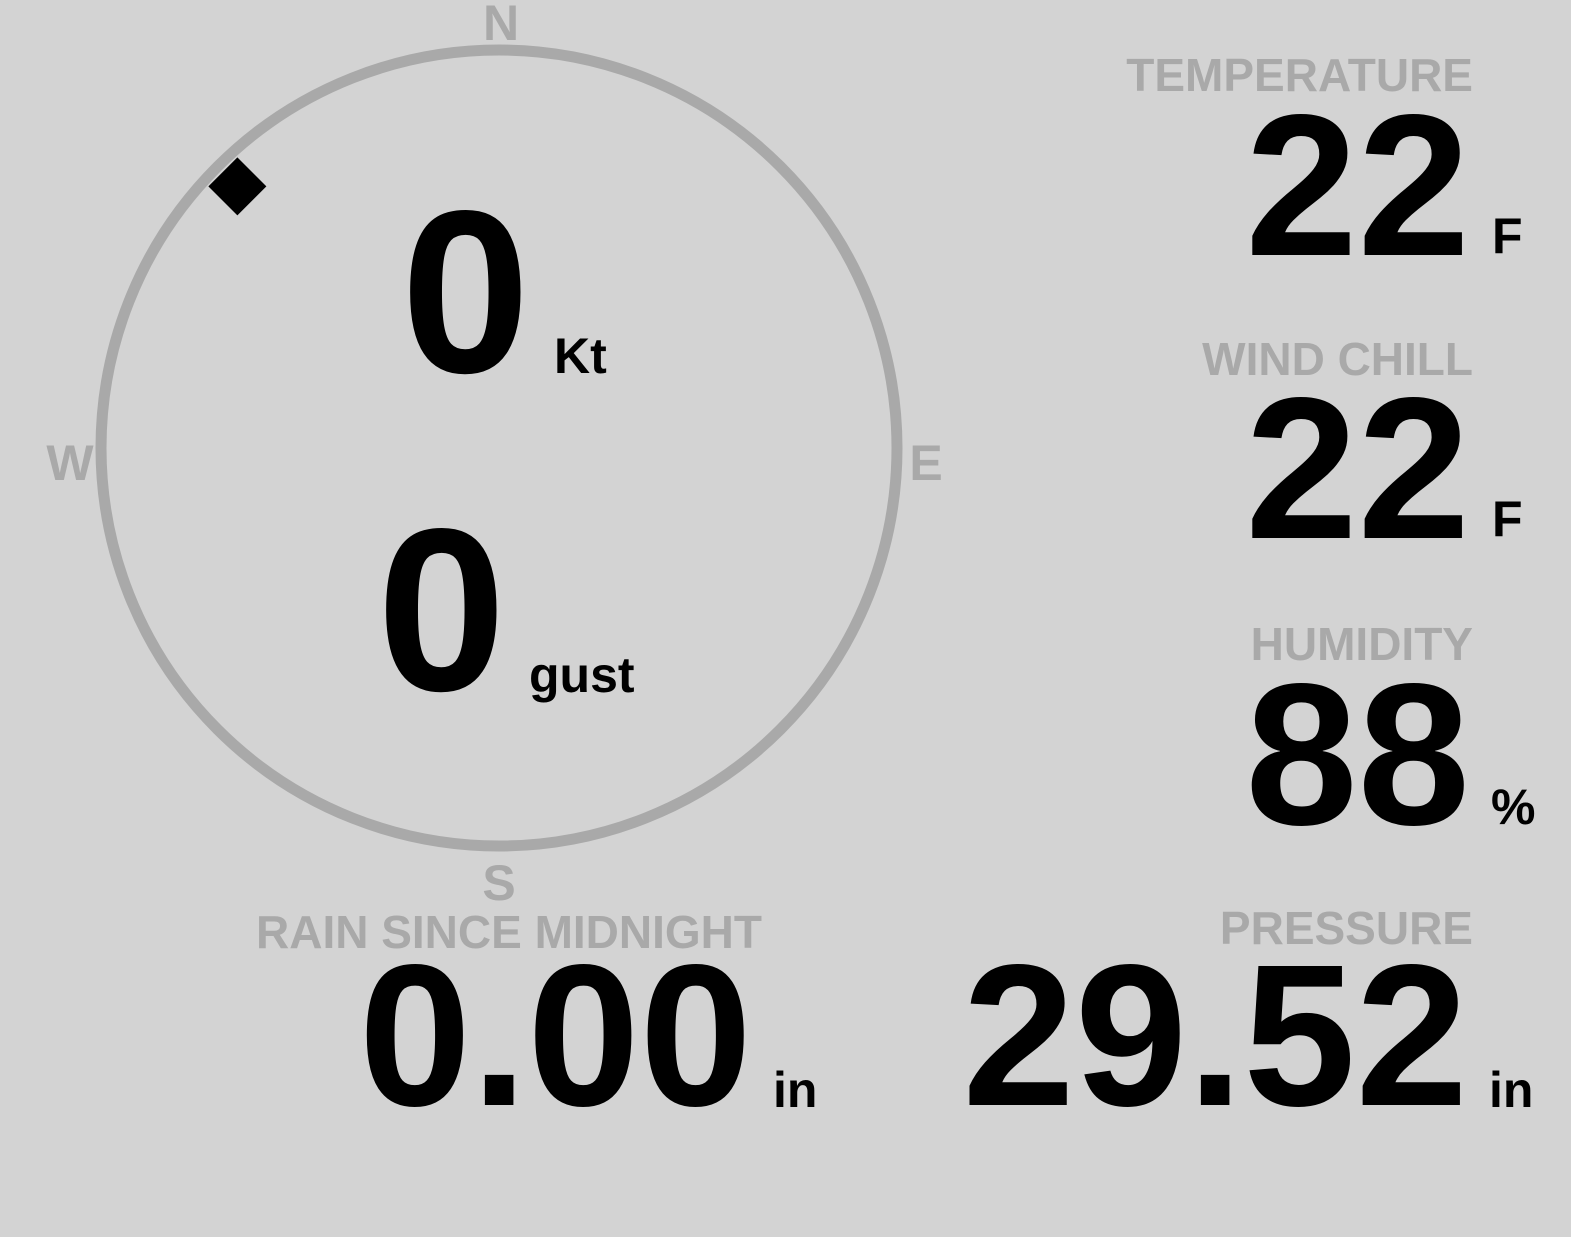 This screenshot has height=1237, width=1571. Describe the element at coordinates (237, 186) in the screenshot. I see `diamond-icon` at that location.